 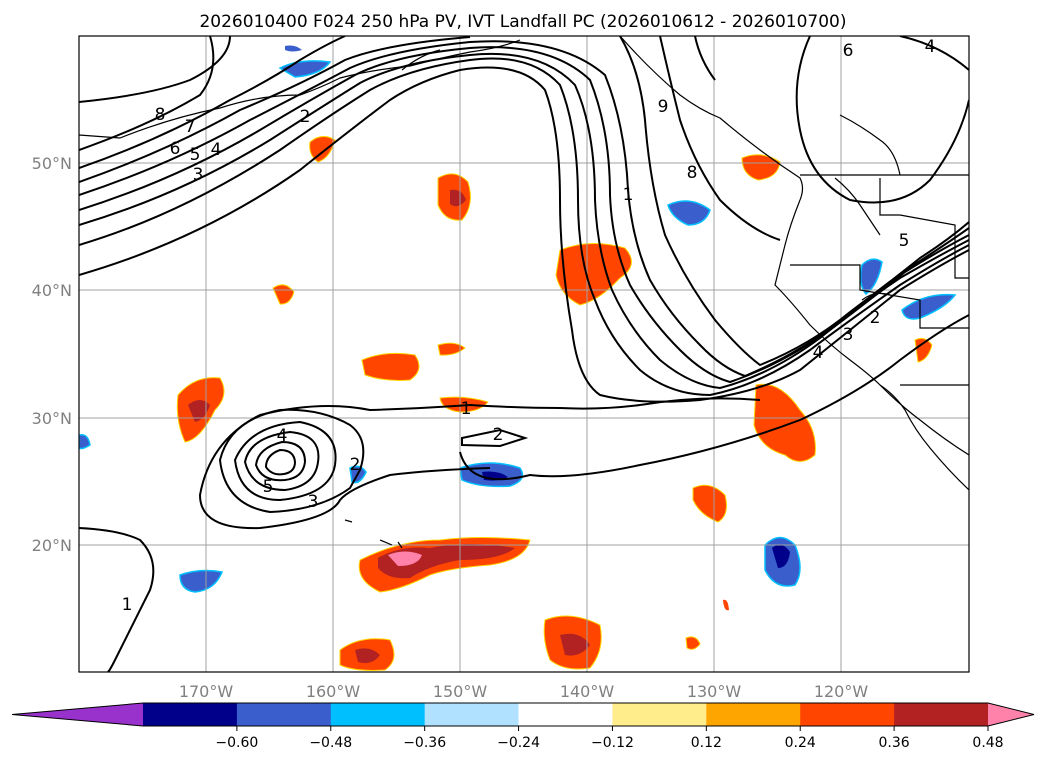 I want to click on colorbar-extend-low, so click(x=77, y=714).